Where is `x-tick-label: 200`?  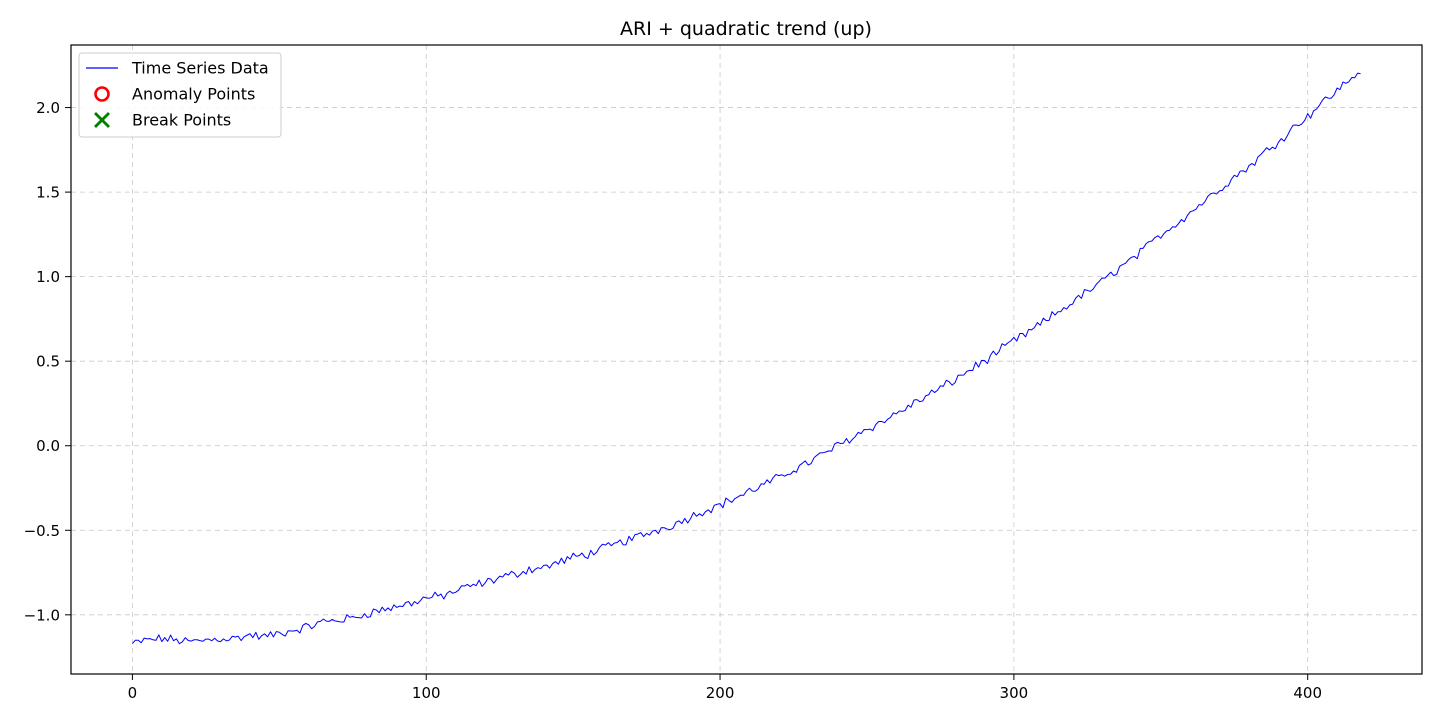 x-tick-label: 200 is located at coordinates (720, 693).